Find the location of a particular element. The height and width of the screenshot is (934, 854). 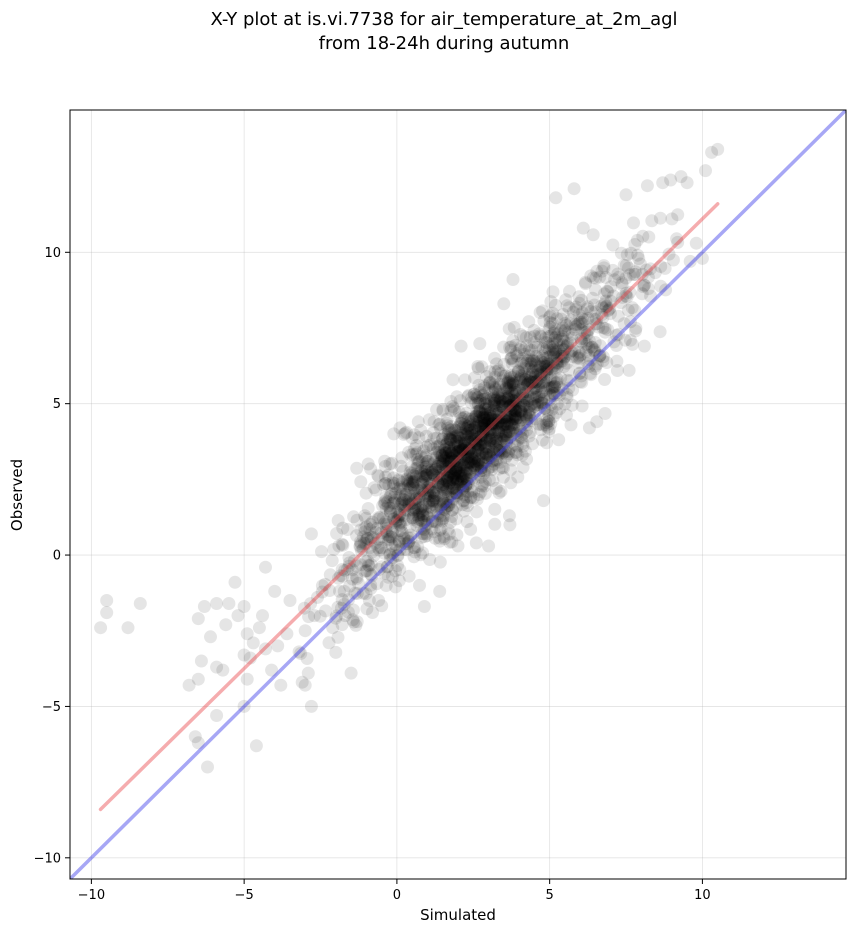

x-axis-label: Simulated is located at coordinates (458, 915).